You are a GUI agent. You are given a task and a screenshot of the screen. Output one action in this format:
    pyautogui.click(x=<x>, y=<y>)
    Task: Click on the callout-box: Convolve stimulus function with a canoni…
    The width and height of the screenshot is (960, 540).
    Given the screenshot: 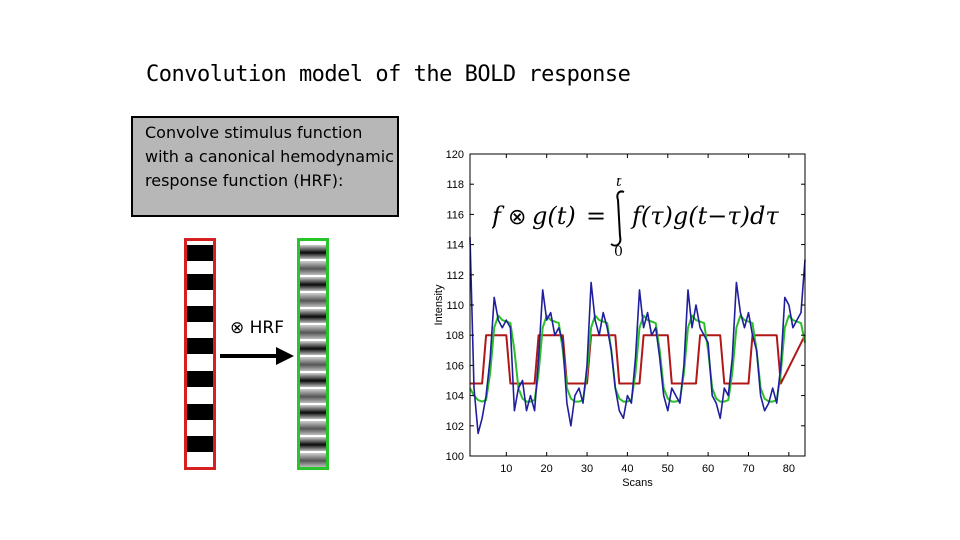 What is the action you would take?
    pyautogui.click(x=265, y=166)
    